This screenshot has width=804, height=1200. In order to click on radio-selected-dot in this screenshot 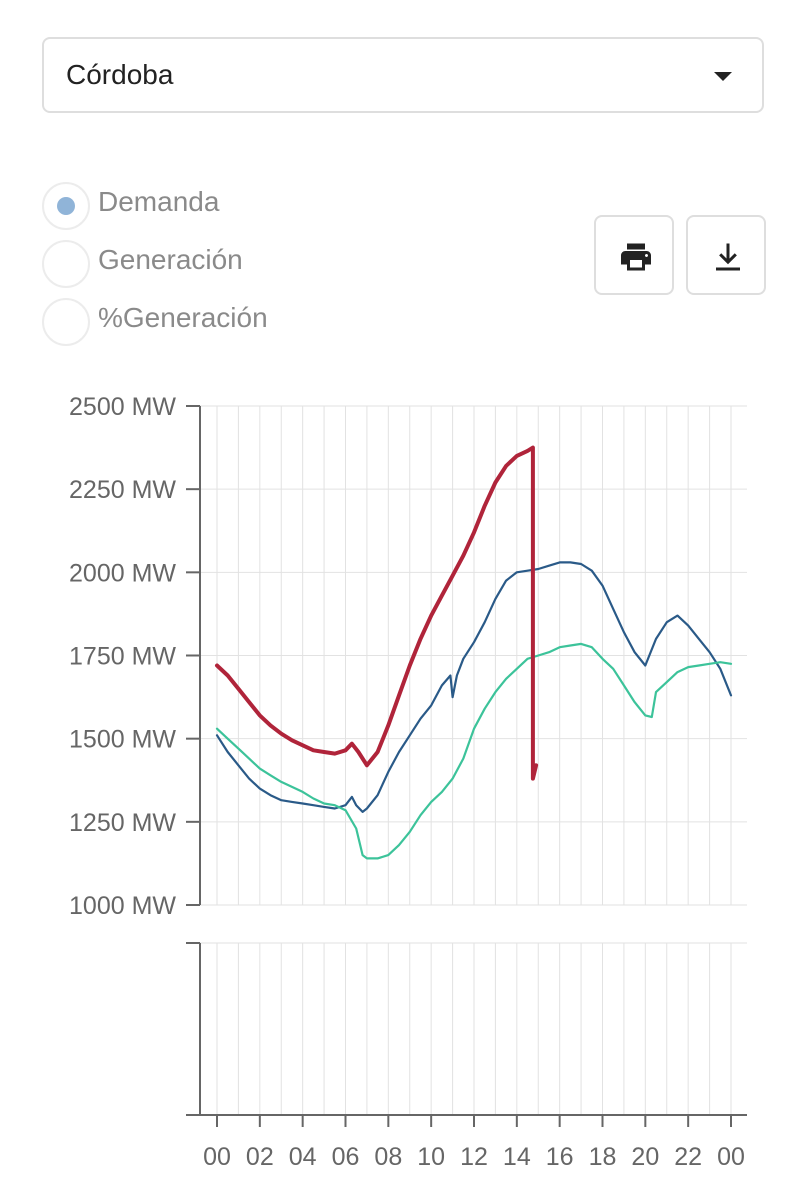, I will do `click(66, 206)`.